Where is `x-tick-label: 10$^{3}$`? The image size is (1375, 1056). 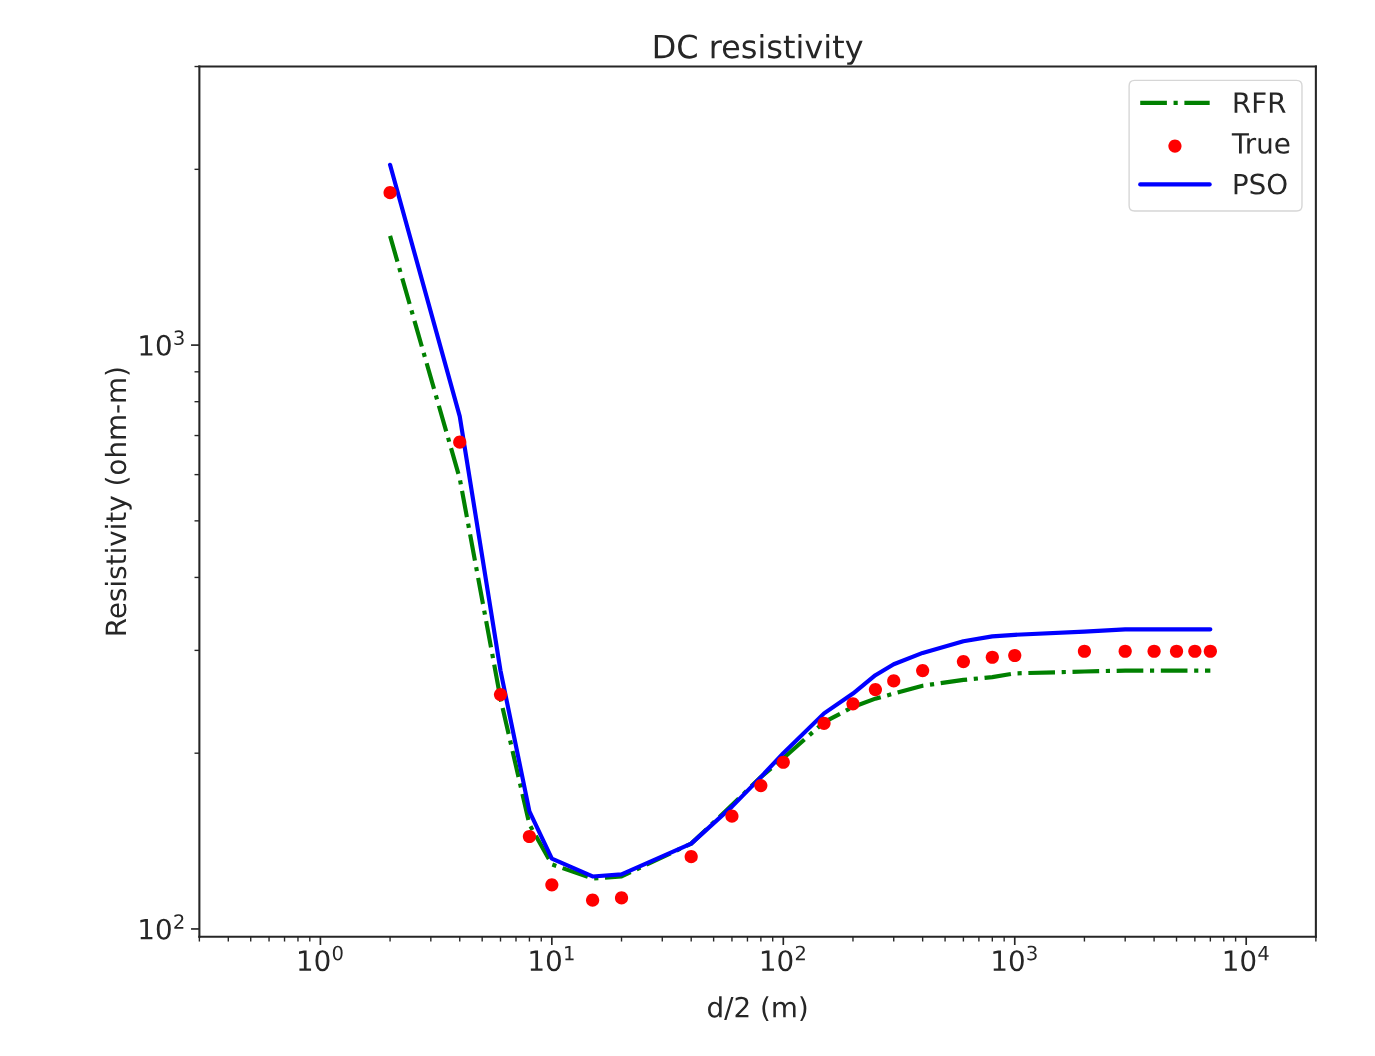 x-tick-label: 10$^{3}$ is located at coordinates (1015, 958).